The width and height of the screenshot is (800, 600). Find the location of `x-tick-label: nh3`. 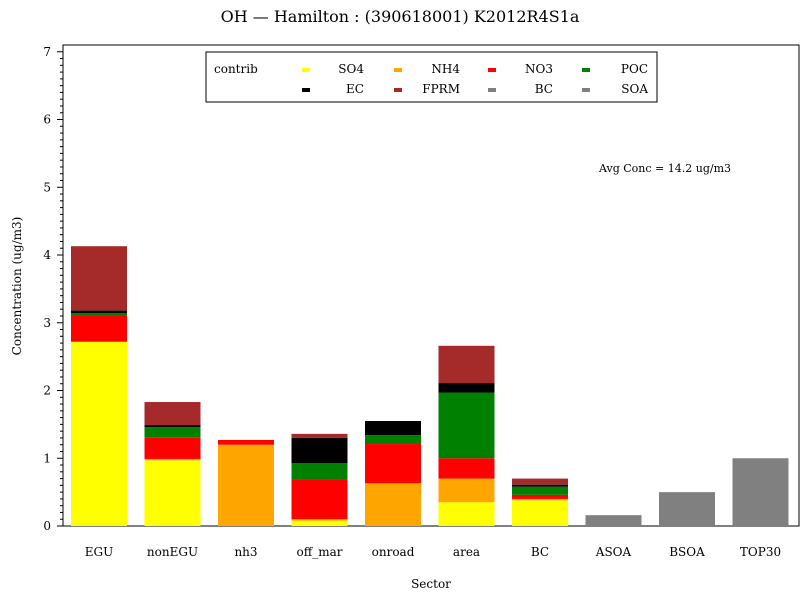

x-tick-label: nh3 is located at coordinates (245, 552).